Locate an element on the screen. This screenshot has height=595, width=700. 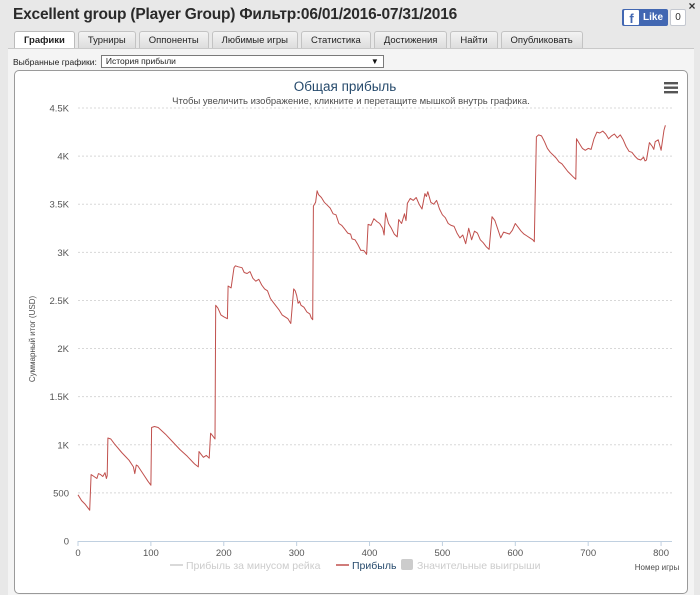
x-axis-title: Номер игры is located at coordinates (657, 567).